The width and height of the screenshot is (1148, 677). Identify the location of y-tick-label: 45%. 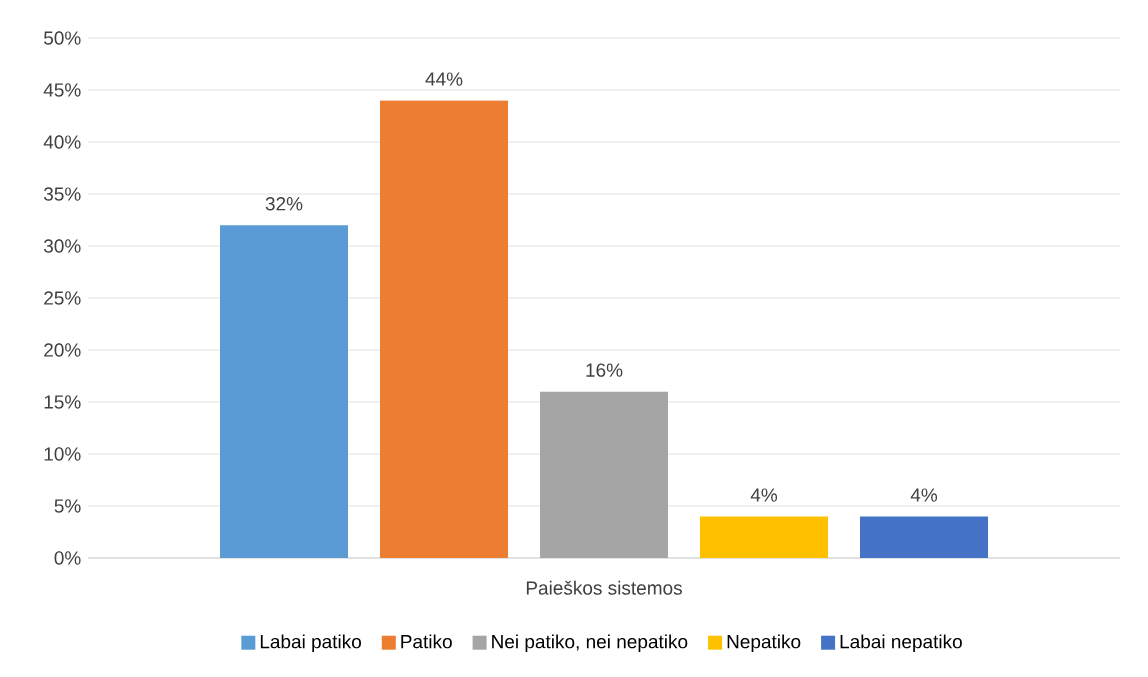
(62, 90).